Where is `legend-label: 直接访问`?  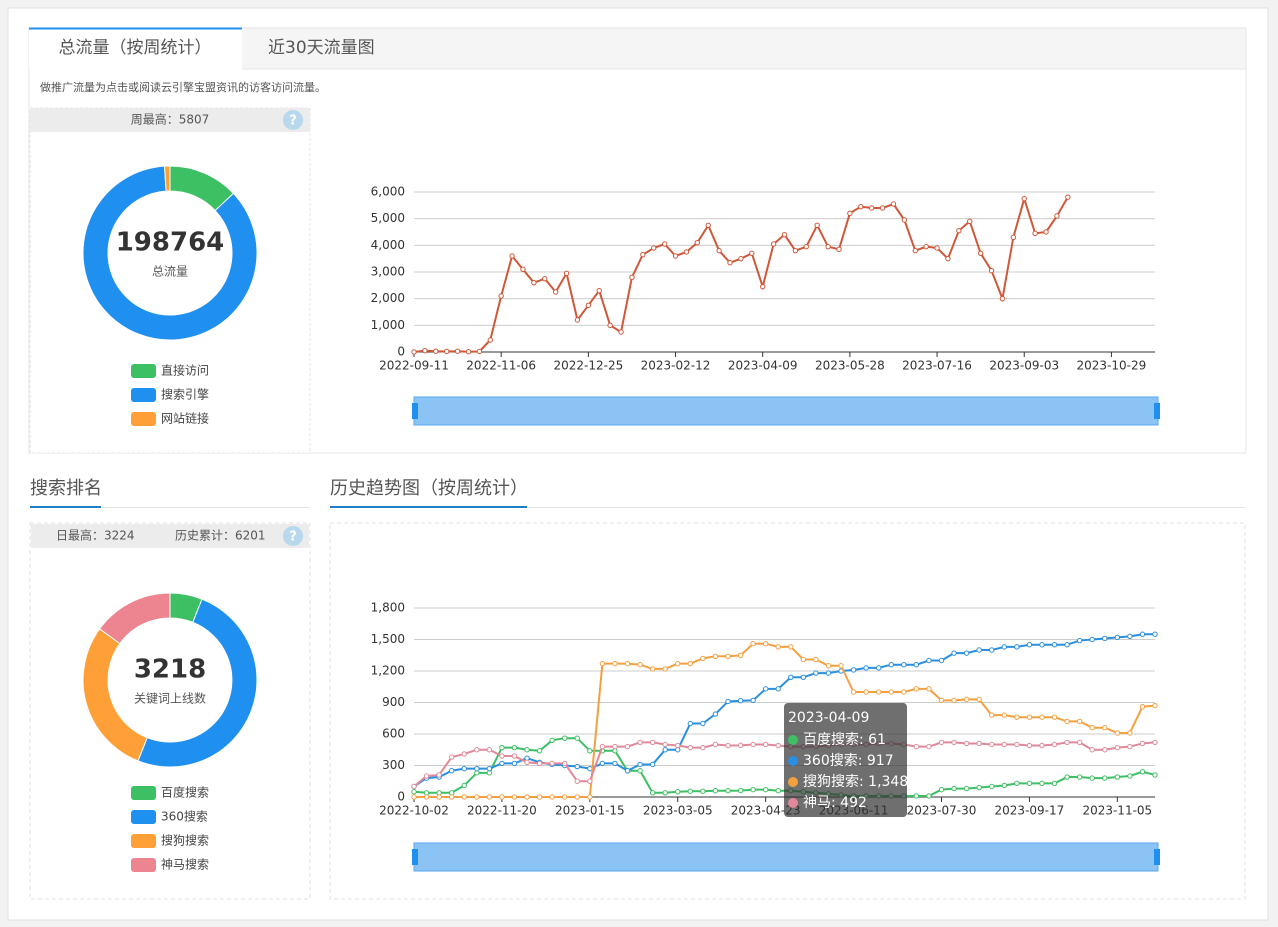
legend-label: 直接访问 is located at coordinates (185, 370).